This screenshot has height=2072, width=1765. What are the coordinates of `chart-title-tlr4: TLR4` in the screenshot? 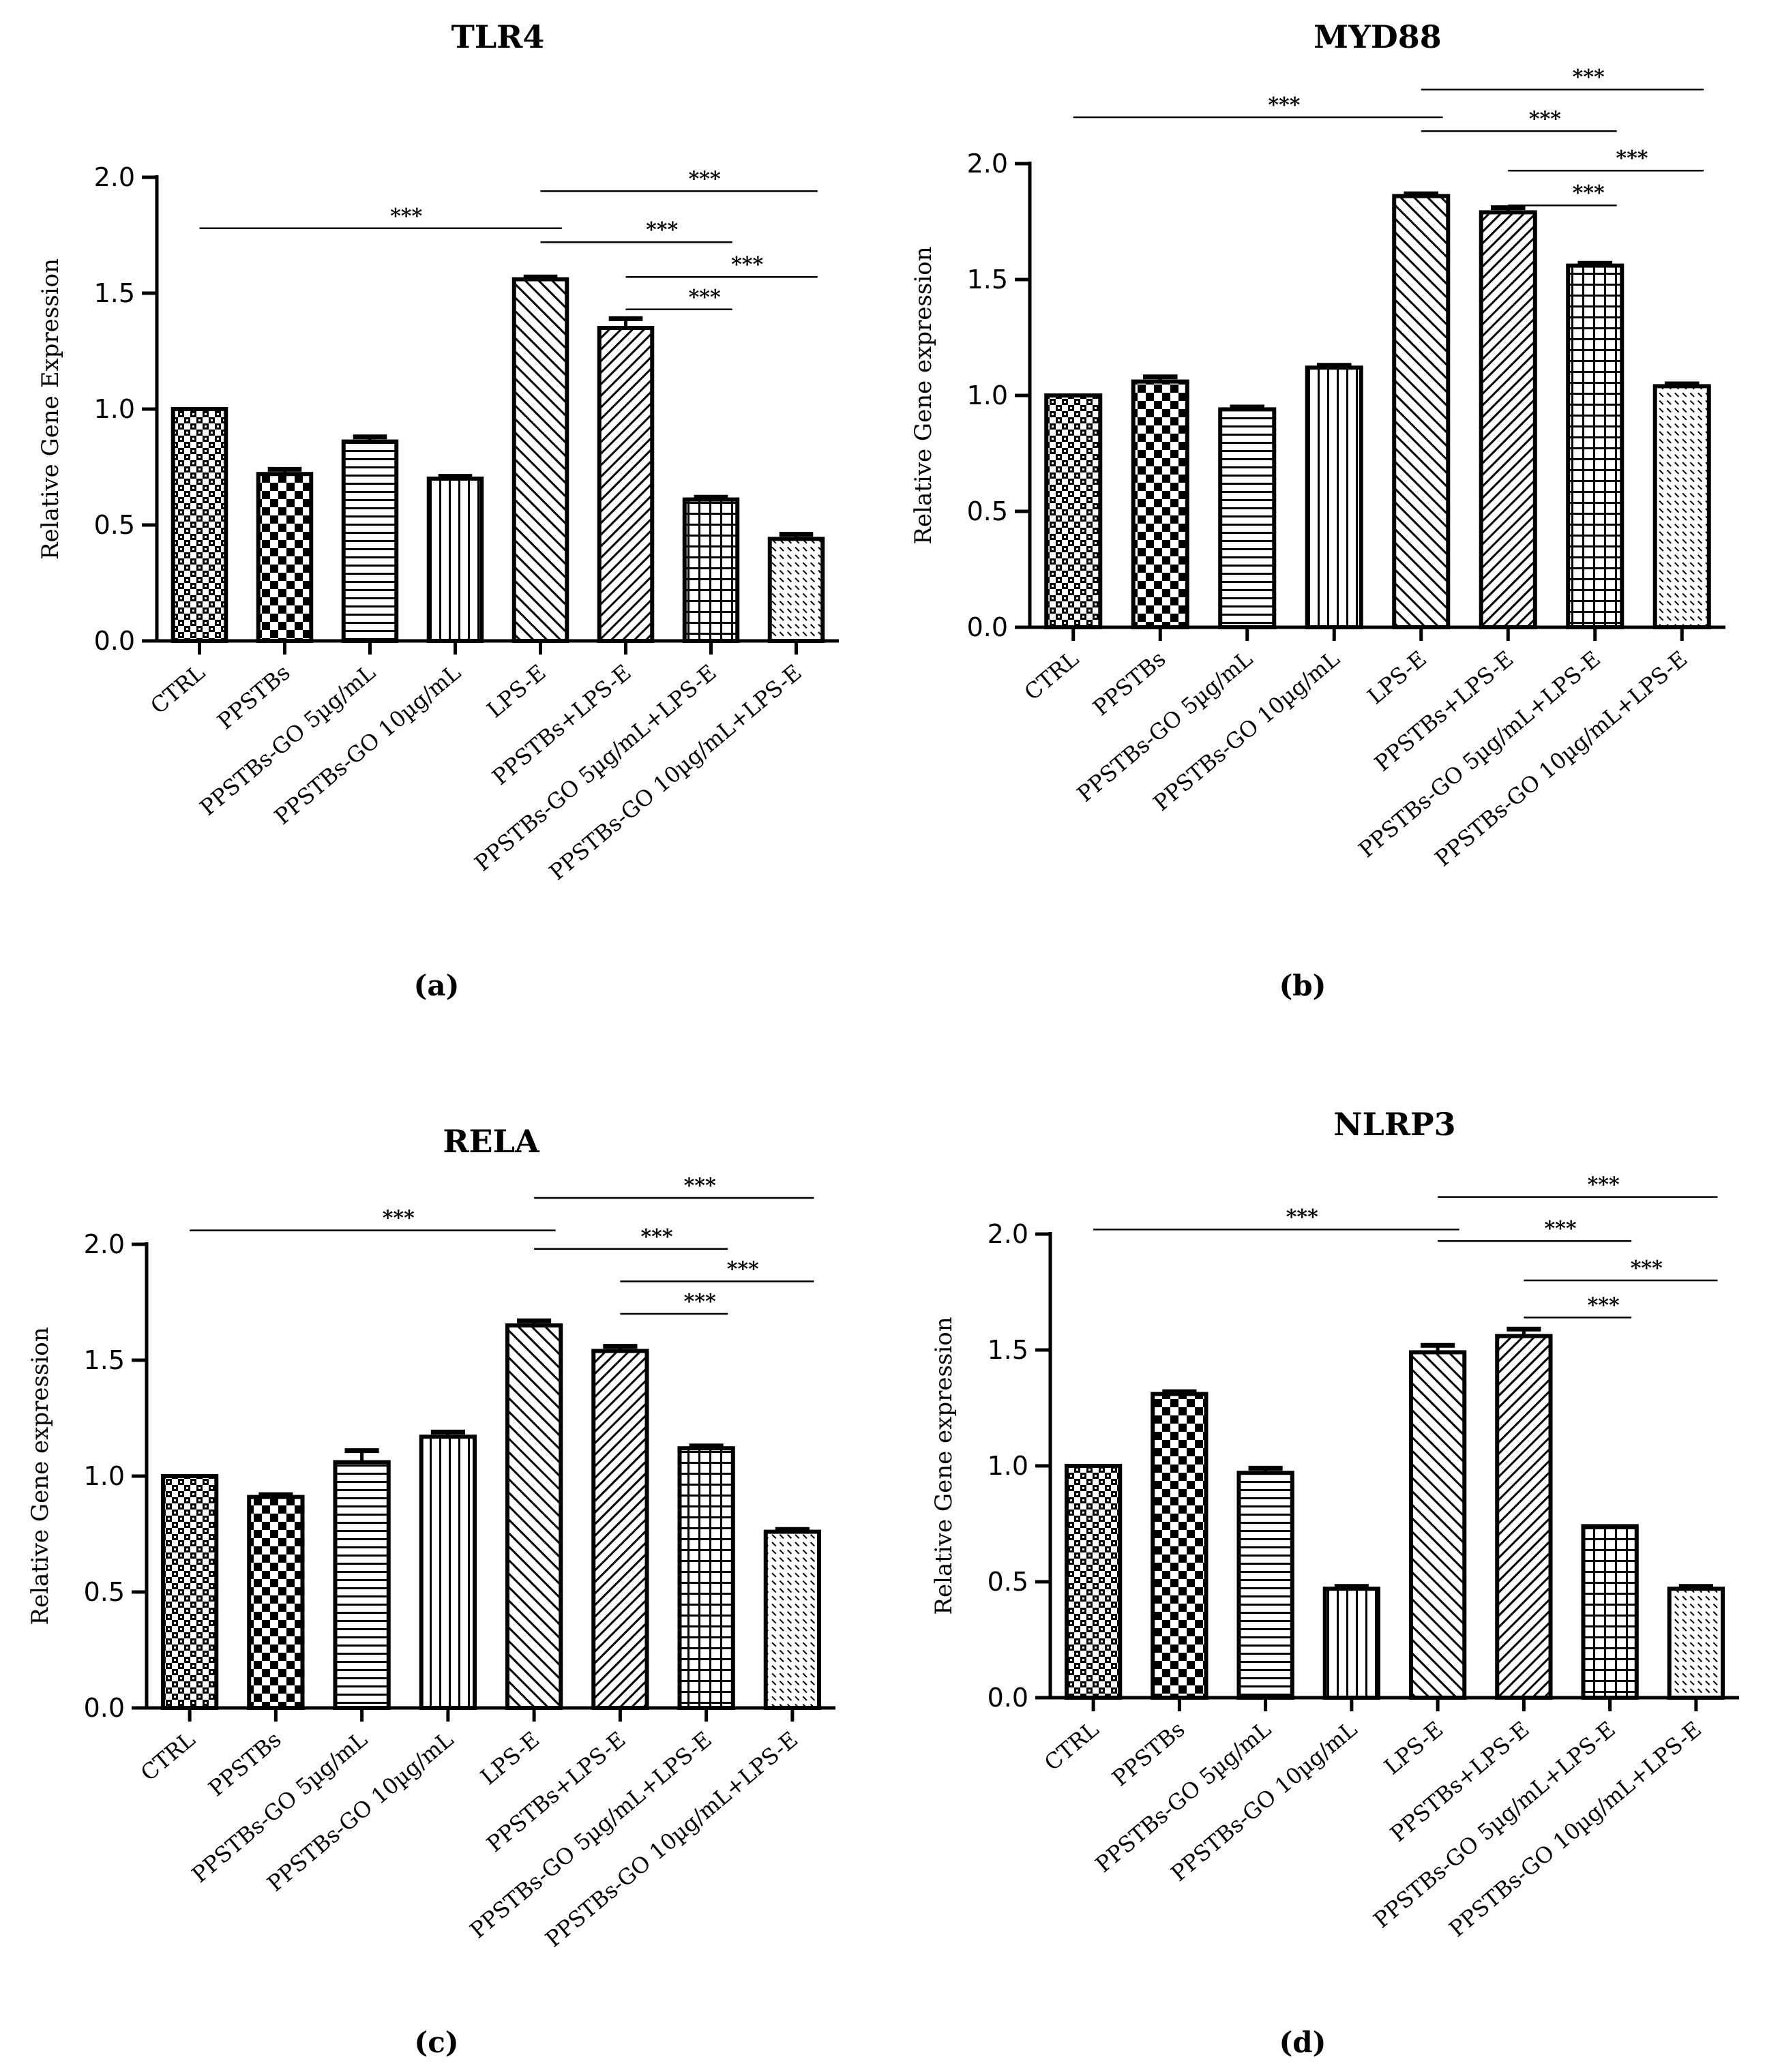 It's located at (498, 36).